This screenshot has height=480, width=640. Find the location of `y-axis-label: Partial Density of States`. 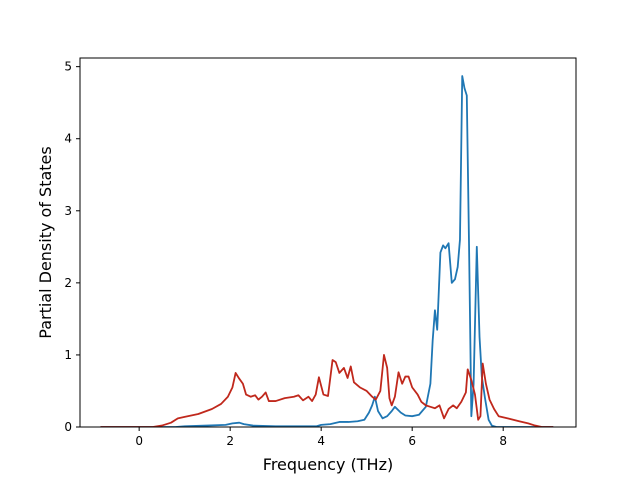

y-axis-label: Partial Density of States is located at coordinates (45, 242).